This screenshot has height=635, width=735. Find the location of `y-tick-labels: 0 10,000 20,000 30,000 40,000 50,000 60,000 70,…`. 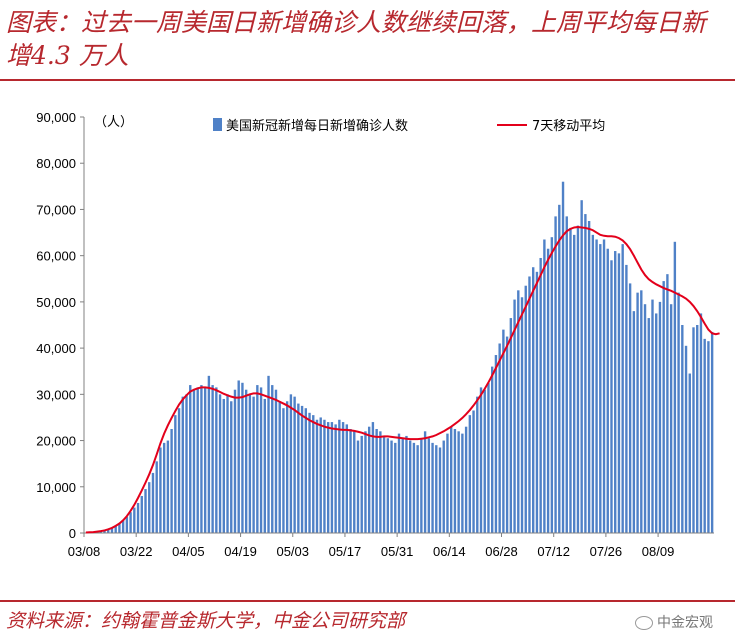

y-tick-labels: 0 10,000 20,000 30,000 40,000 50,000 60,000 70,… is located at coordinates (56, 325).